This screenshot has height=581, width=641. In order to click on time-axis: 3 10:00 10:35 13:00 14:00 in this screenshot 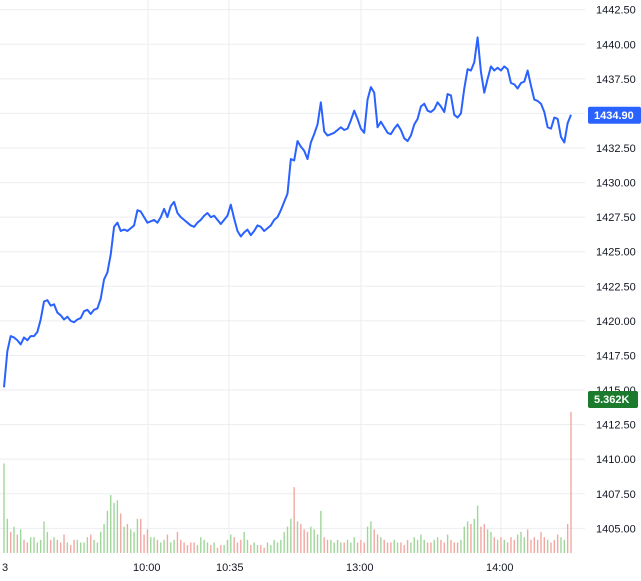, I will do `click(258, 568)`.